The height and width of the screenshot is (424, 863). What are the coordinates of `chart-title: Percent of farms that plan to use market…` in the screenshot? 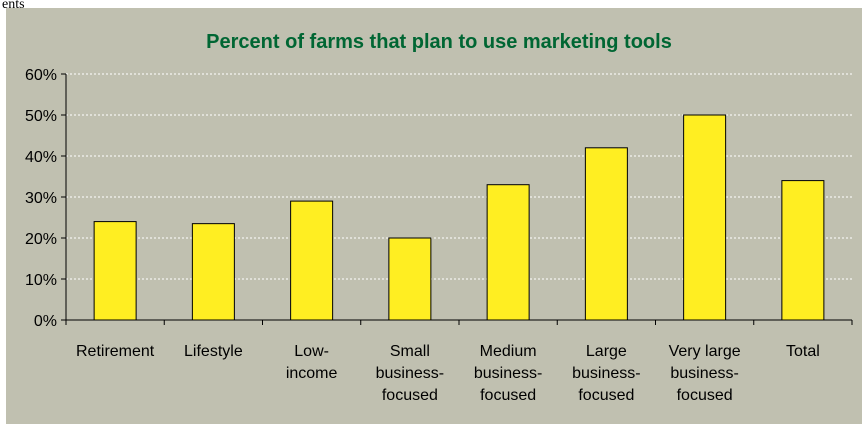 It's located at (439, 42).